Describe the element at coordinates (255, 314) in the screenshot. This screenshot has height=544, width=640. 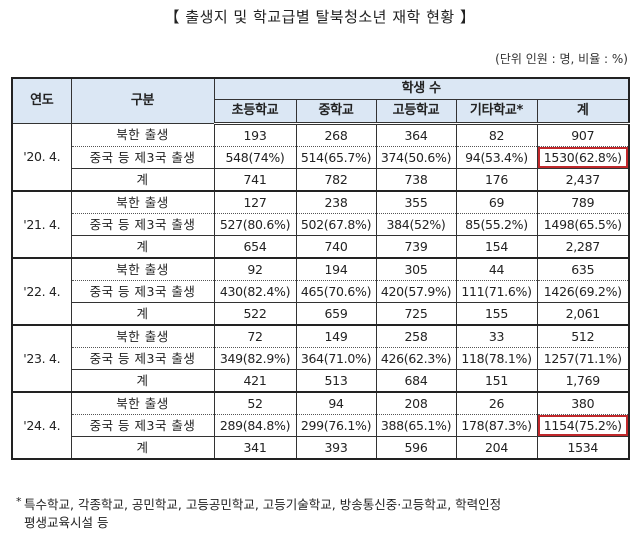
I see `value-cell: 522` at that location.